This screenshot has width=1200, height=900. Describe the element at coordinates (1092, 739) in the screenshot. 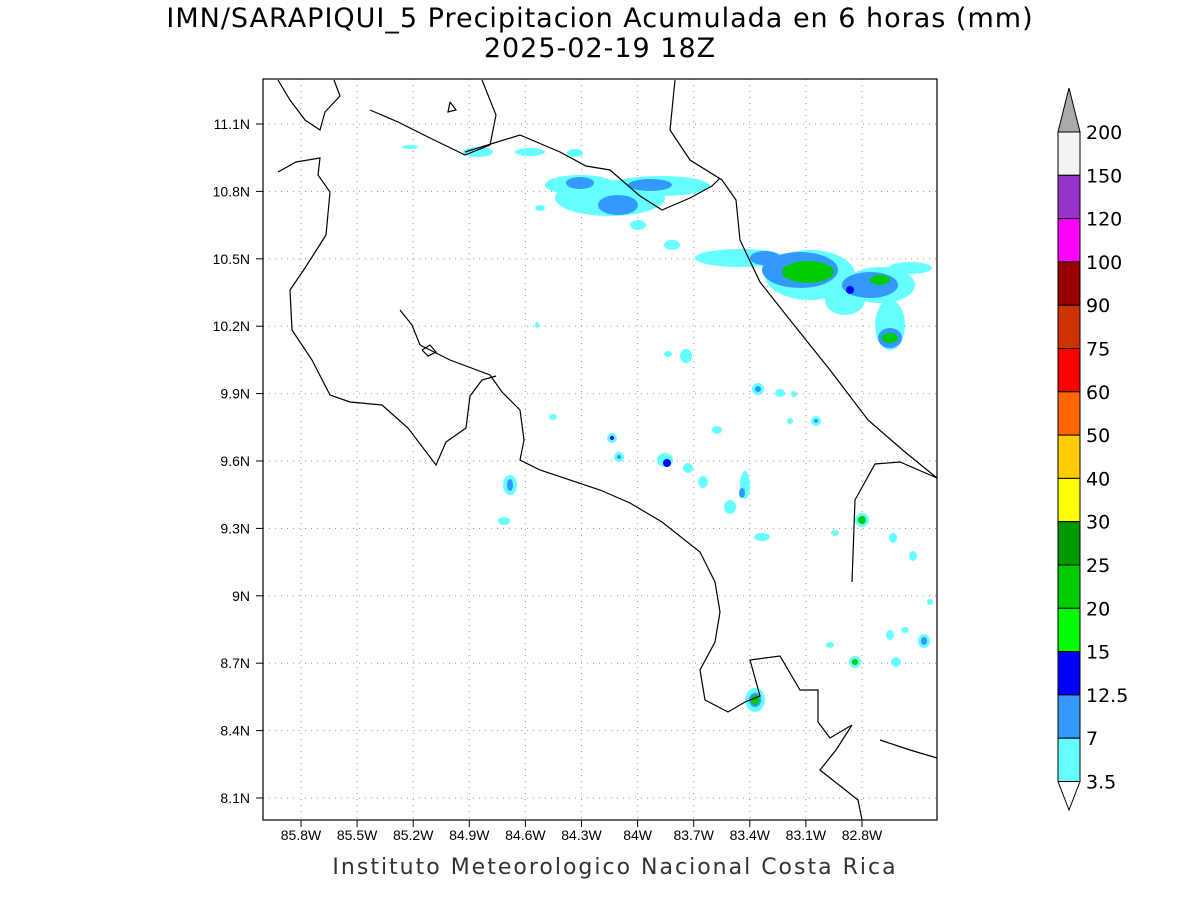

I see `colorbar-label: 7` at that location.